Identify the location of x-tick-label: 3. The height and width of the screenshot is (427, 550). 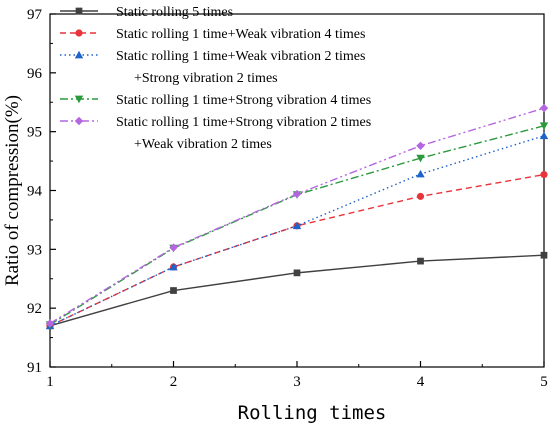
(297, 382).